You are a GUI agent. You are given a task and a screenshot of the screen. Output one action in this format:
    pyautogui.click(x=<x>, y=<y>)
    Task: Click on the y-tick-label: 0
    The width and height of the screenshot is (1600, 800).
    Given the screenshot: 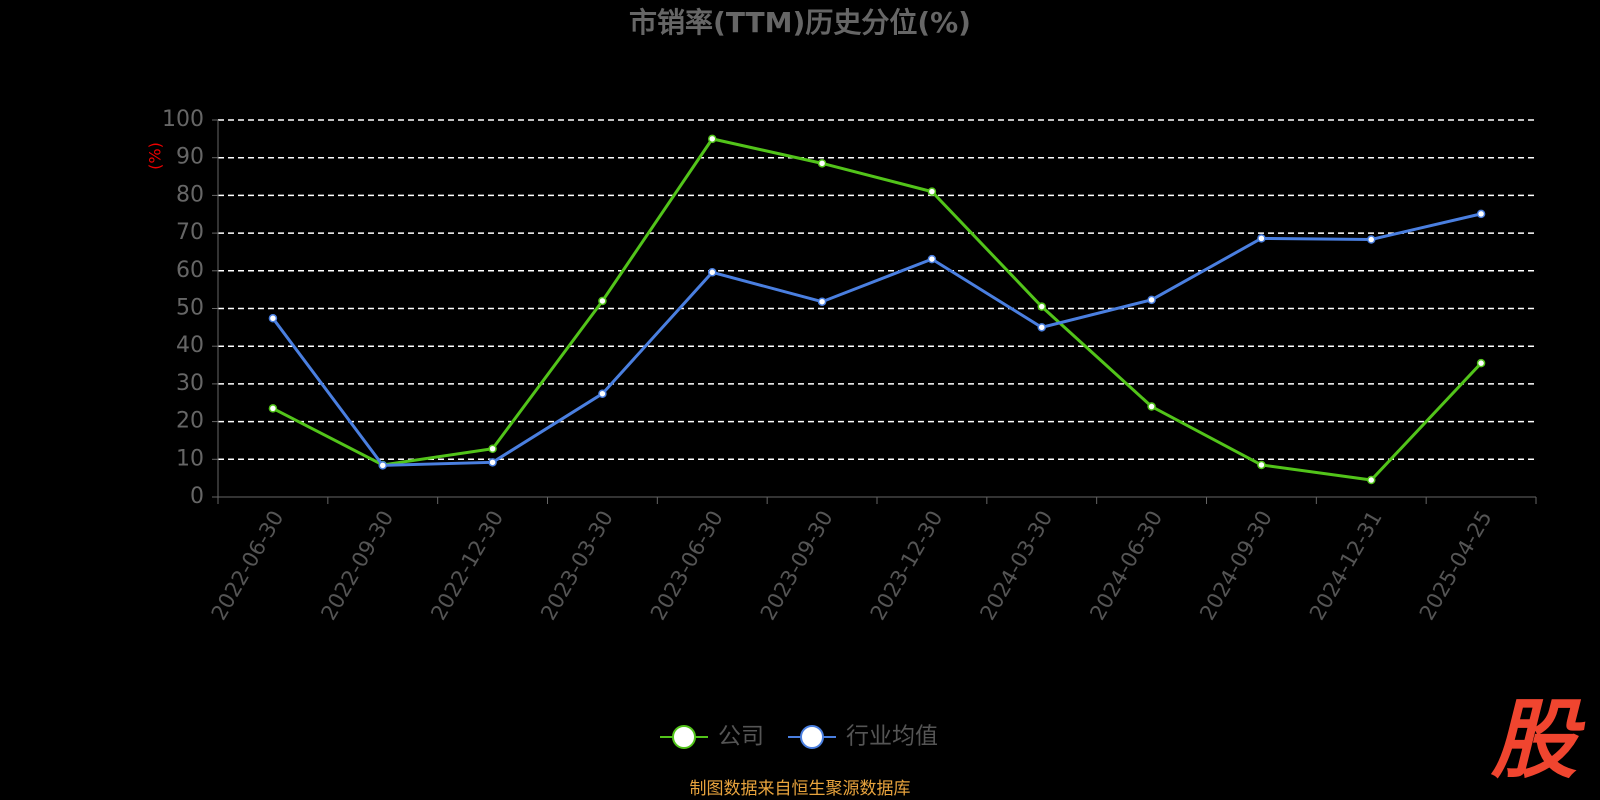 What is the action you would take?
    pyautogui.click(x=197, y=496)
    